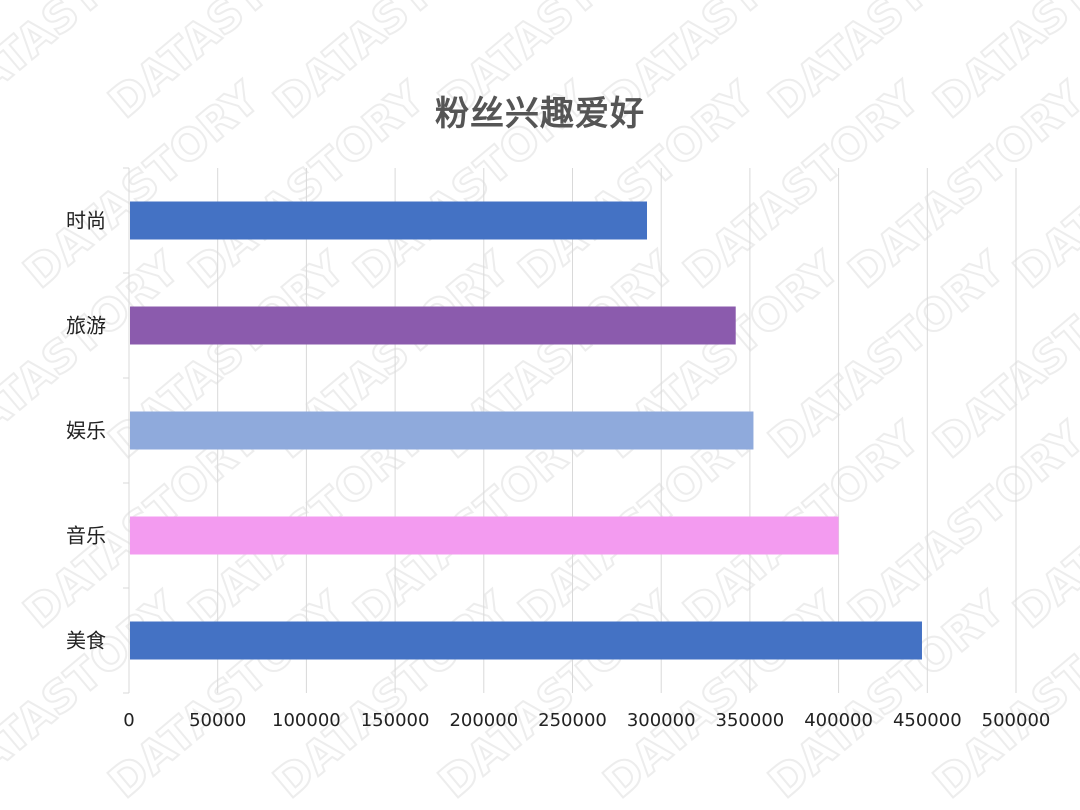 The height and width of the screenshot is (810, 1080). I want to click on x-tick-label: 50000, so click(217, 720).